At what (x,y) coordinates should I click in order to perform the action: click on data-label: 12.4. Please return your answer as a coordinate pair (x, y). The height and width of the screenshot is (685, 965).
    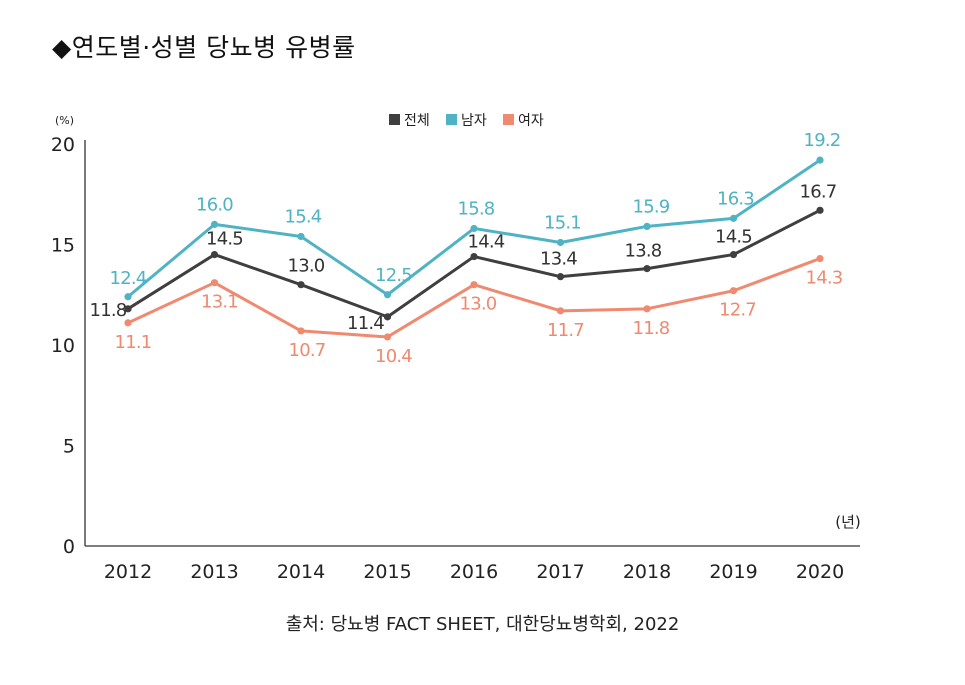
    Looking at the image, I should click on (128, 278).